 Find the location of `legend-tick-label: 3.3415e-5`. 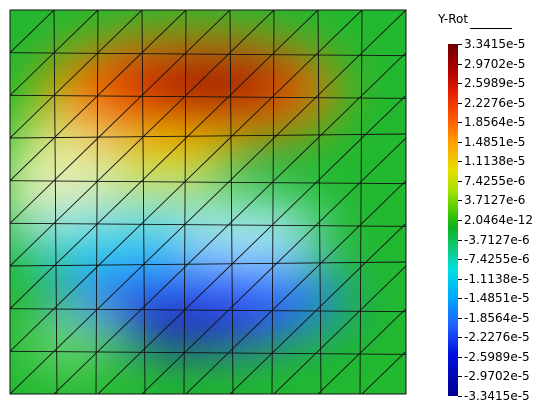

legend-tick-label: 3.3415e-5 is located at coordinates (495, 44).